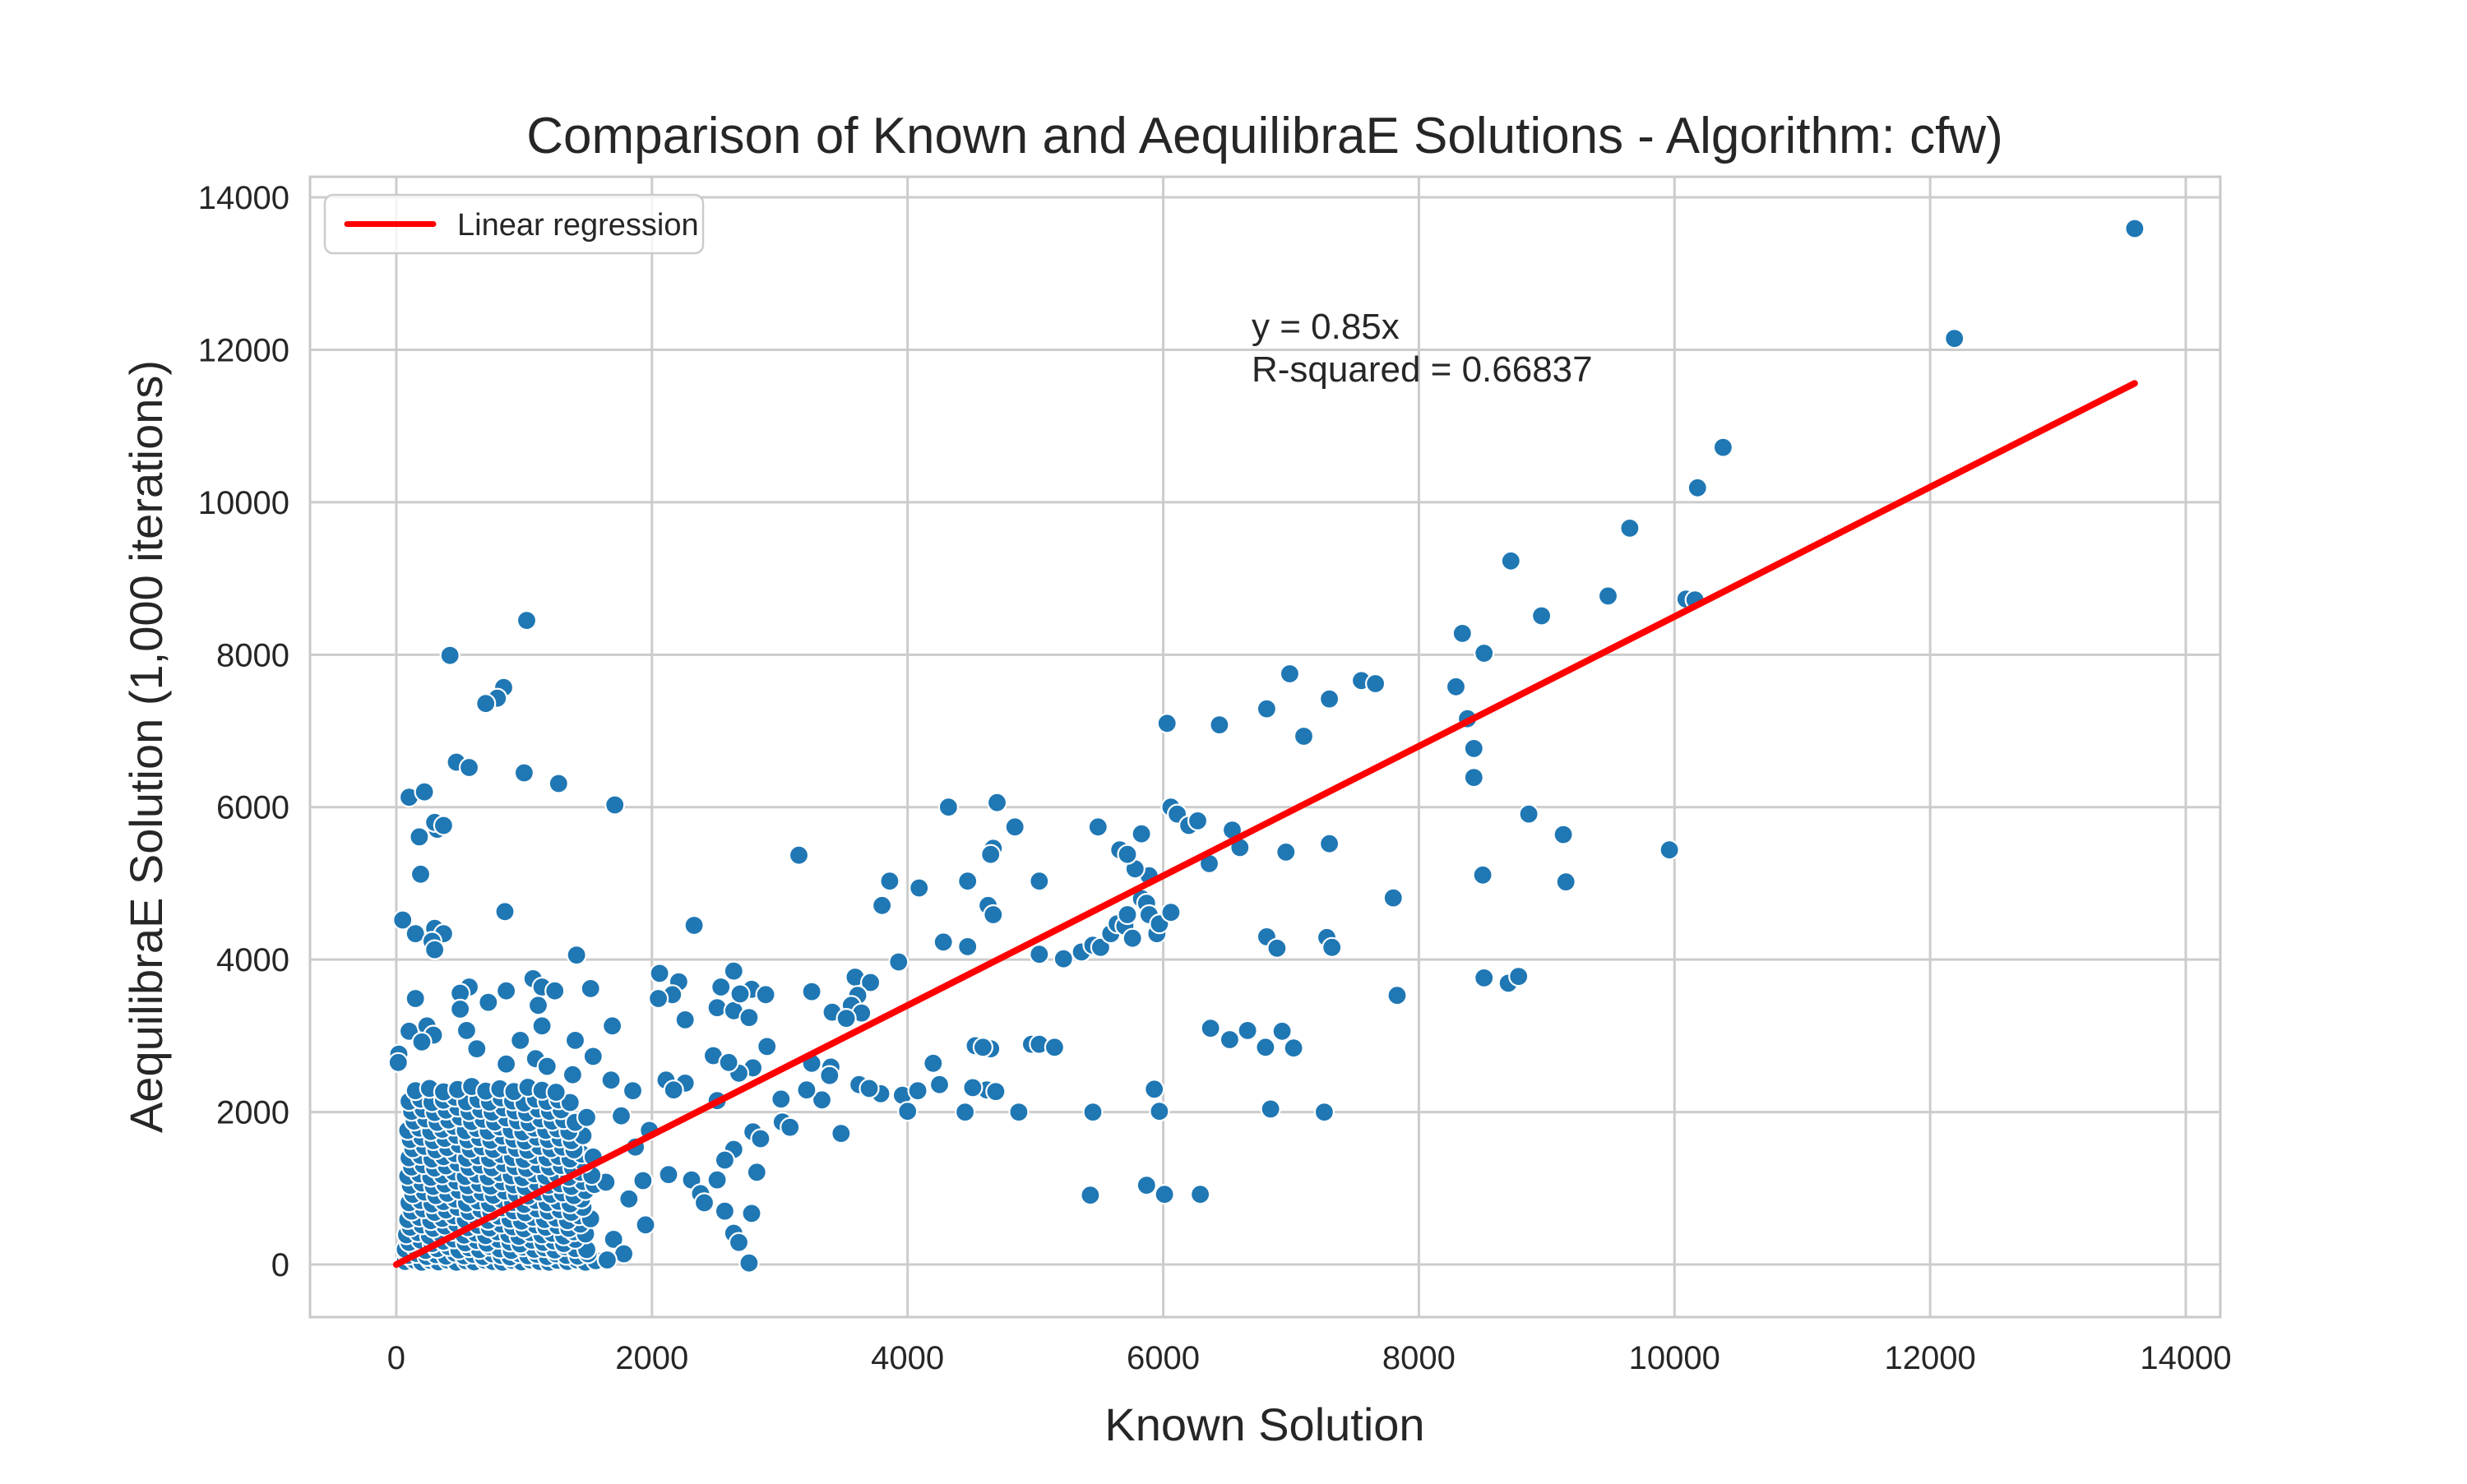  I want to click on y-tick-label: 10000, so click(244, 503).